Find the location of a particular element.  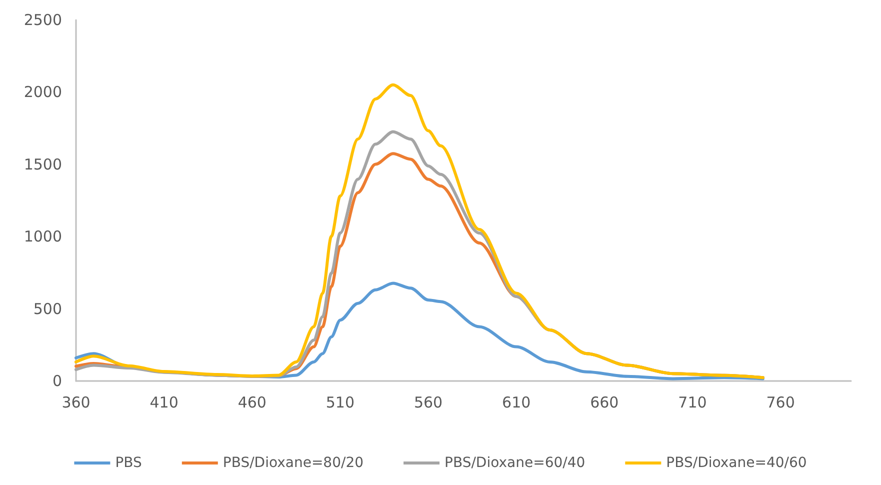

y-tick-label: 2500 is located at coordinates (43, 20).